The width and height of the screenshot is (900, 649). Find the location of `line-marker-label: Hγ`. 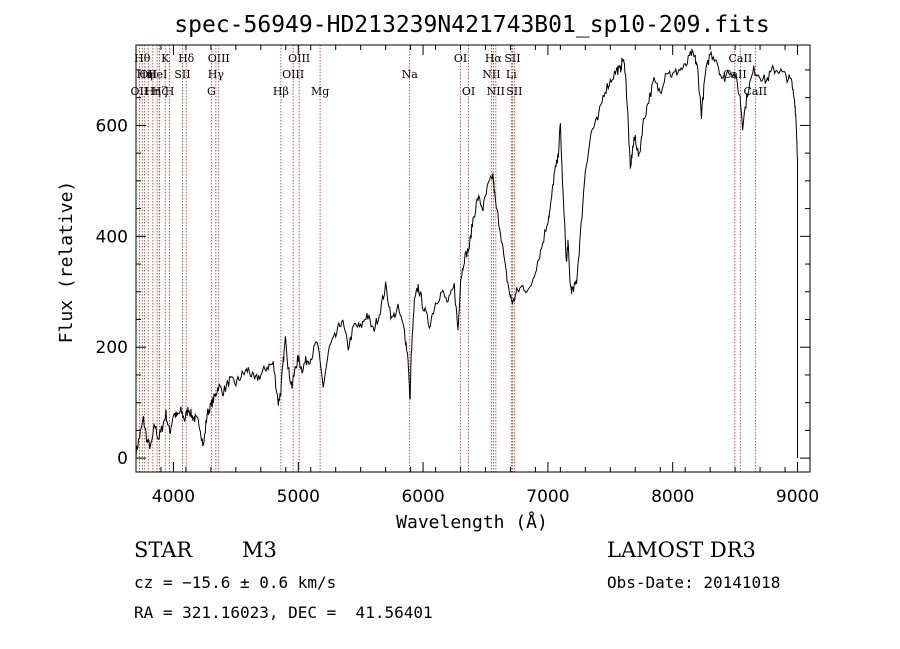

line-marker-label: Hγ is located at coordinates (216, 74).